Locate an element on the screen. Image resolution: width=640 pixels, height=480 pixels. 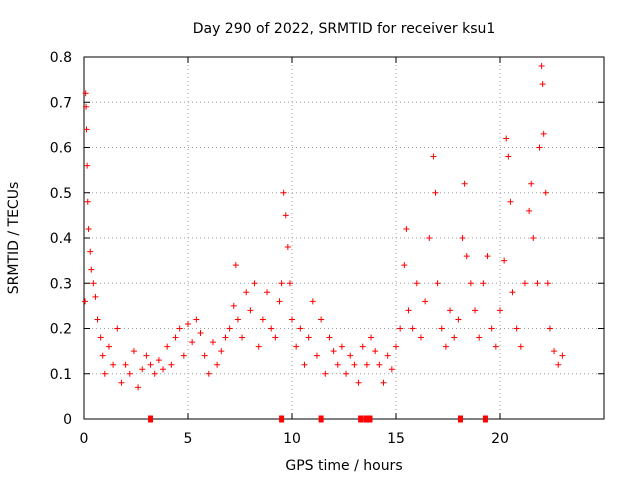
y-tick-label: 0.6 is located at coordinates (61, 149).